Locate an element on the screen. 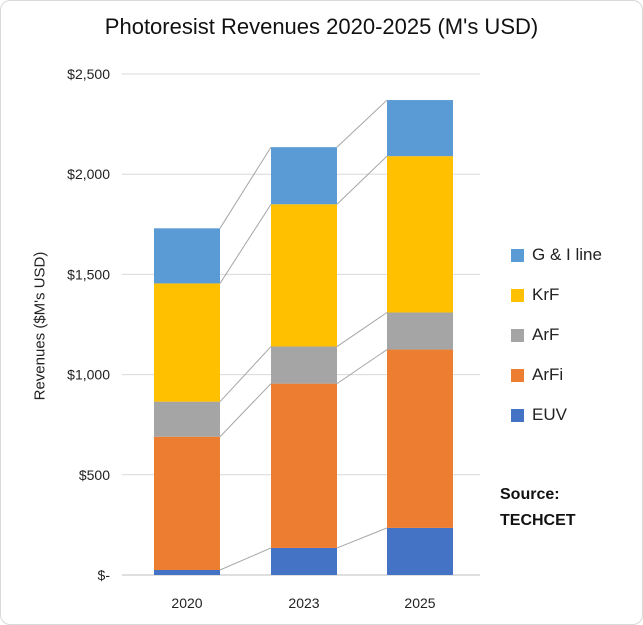 This screenshot has height=625, width=643. legend-item: ArF is located at coordinates (535, 335).